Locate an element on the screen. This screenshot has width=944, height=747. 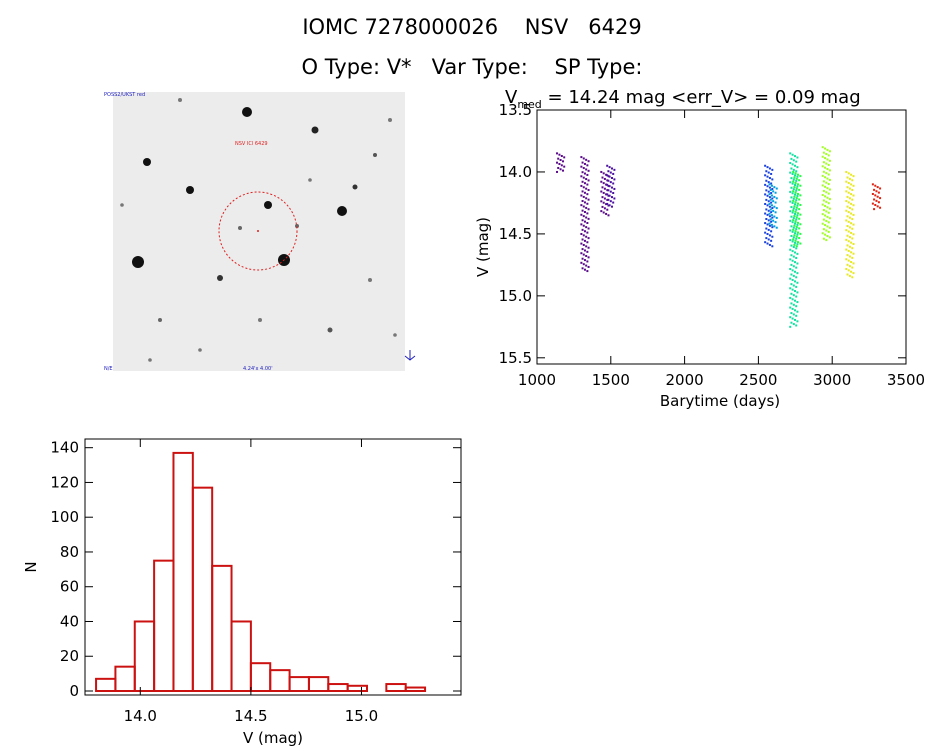
sky-background is located at coordinates (259, 231).